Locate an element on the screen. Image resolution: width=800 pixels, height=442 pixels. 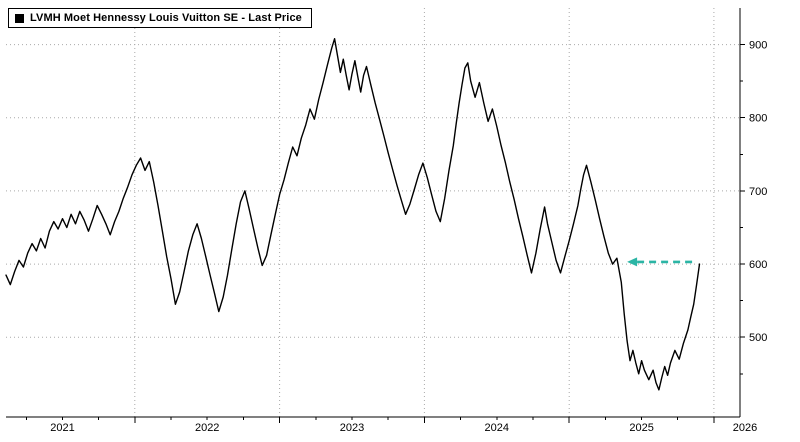
svg-text: 2026 is located at coordinates (745, 428).